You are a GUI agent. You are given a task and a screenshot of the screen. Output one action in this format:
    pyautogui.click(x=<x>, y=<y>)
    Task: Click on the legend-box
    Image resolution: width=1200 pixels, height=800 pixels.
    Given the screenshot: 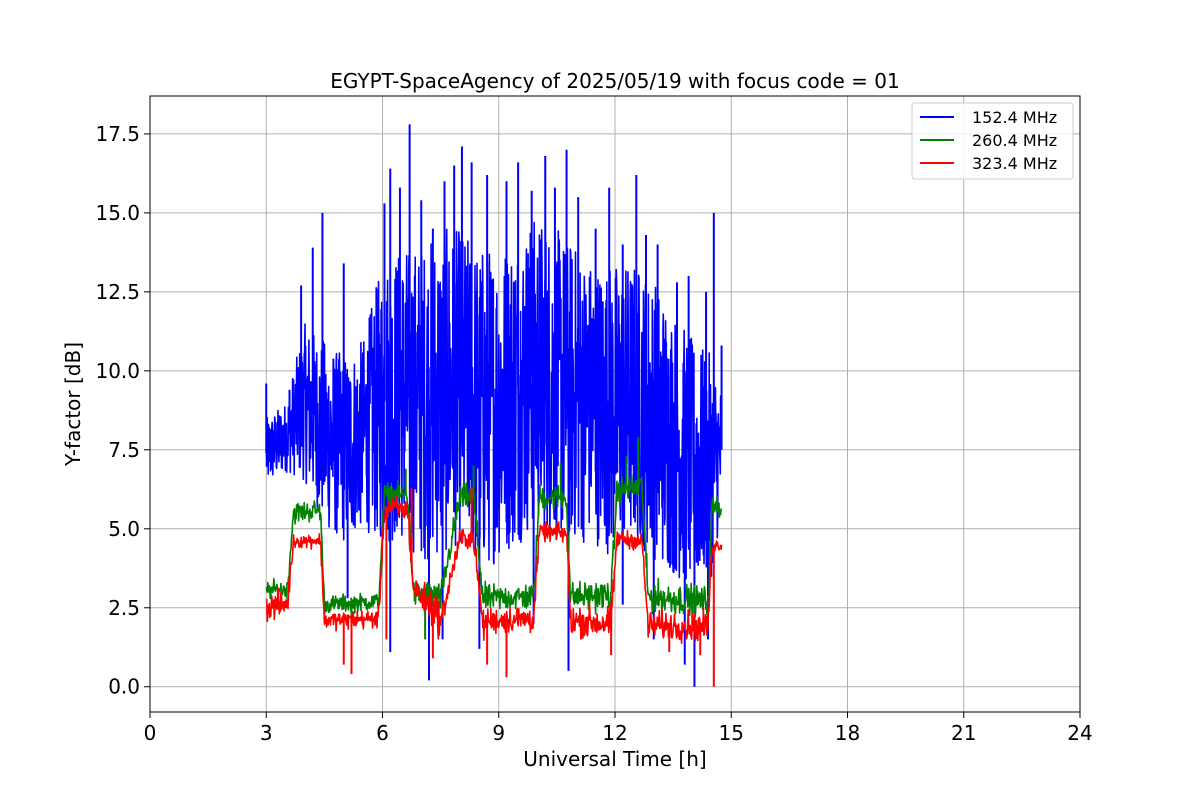 What is the action you would take?
    pyautogui.click(x=992, y=141)
    